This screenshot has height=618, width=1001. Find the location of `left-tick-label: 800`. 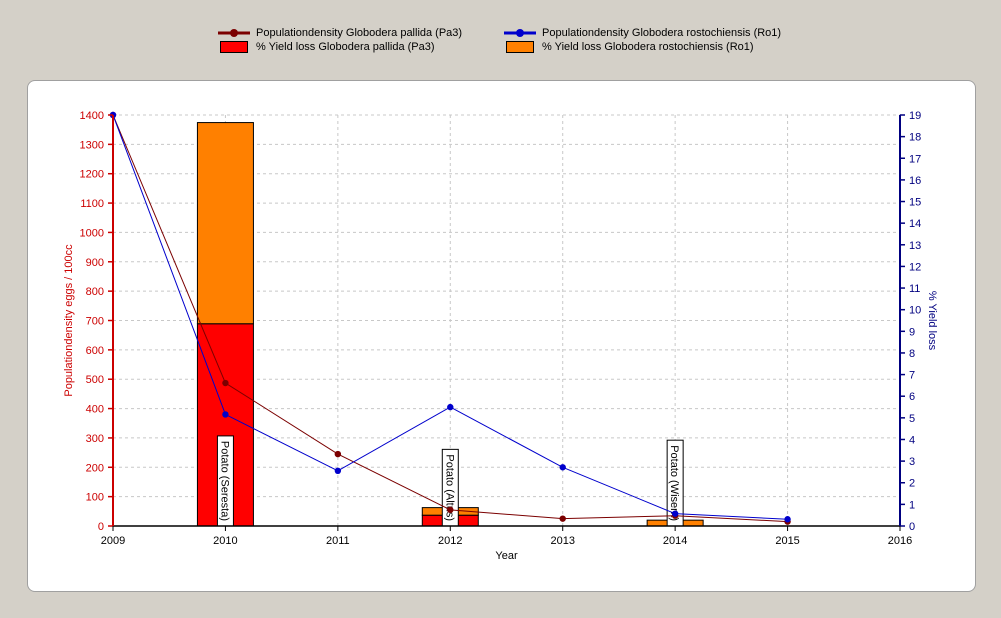

left-tick-label: 800 is located at coordinates (95, 292).